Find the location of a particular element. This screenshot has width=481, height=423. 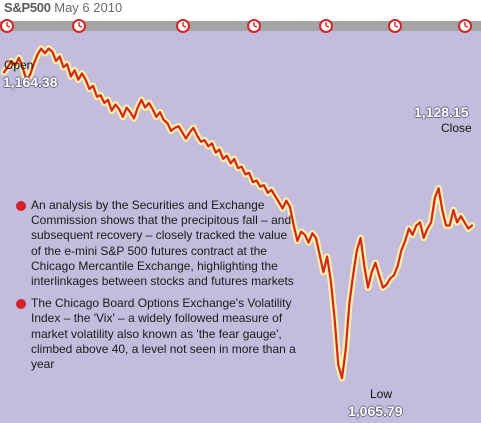

time-bar is located at coordinates (240, 26).